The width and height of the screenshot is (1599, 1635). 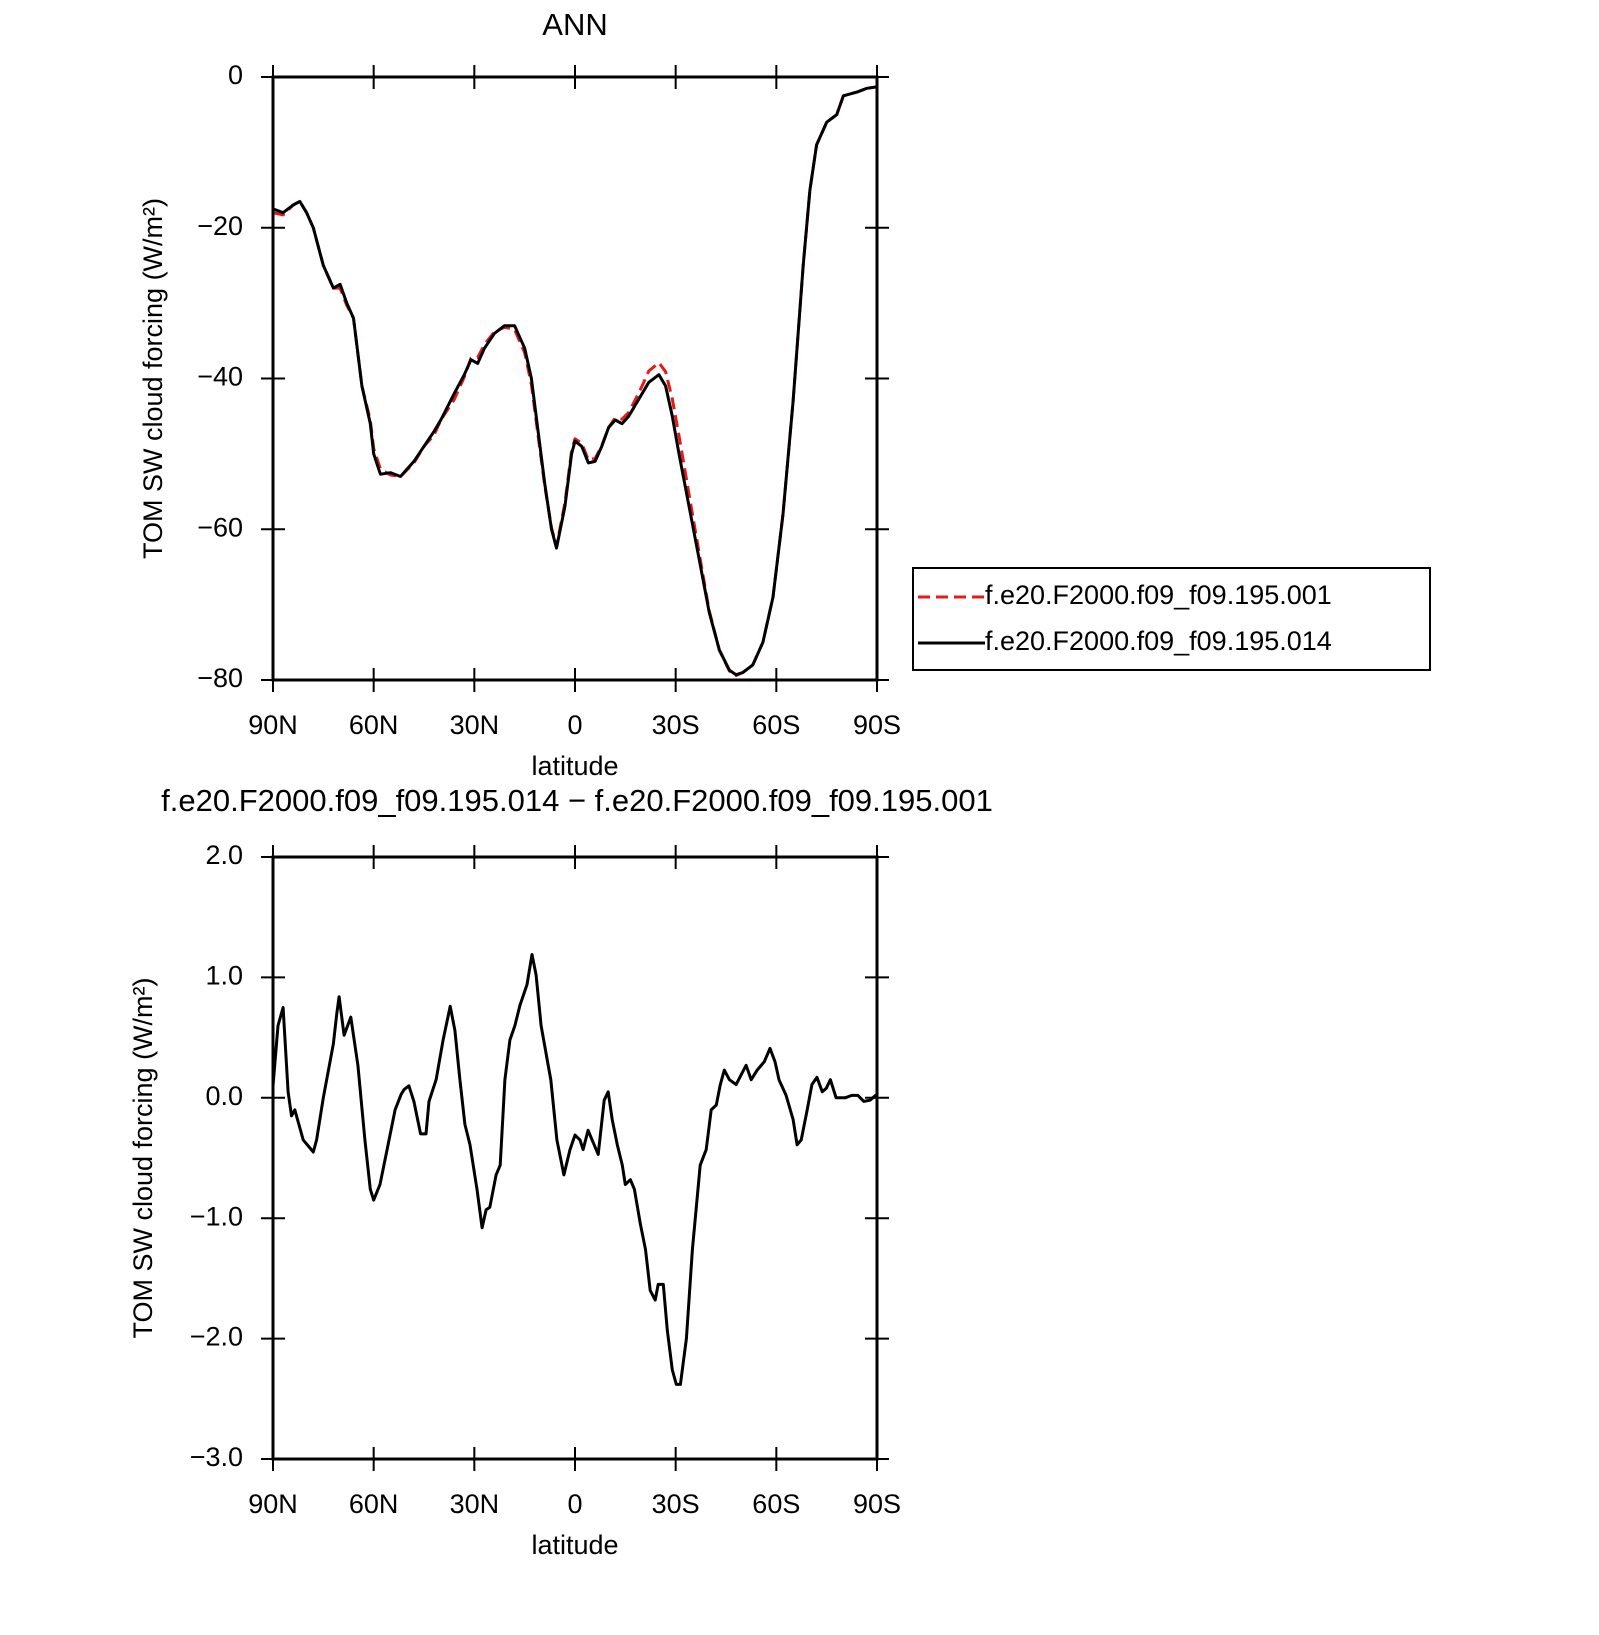 I want to click on y-tick-label: −60, so click(x=220, y=527).